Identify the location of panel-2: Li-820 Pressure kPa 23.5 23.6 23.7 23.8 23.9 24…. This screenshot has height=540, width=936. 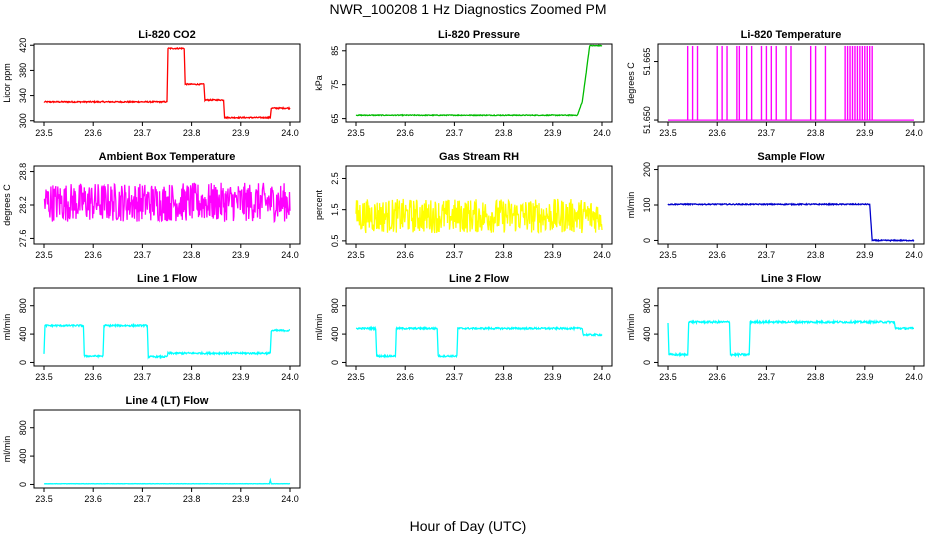
(463, 83).